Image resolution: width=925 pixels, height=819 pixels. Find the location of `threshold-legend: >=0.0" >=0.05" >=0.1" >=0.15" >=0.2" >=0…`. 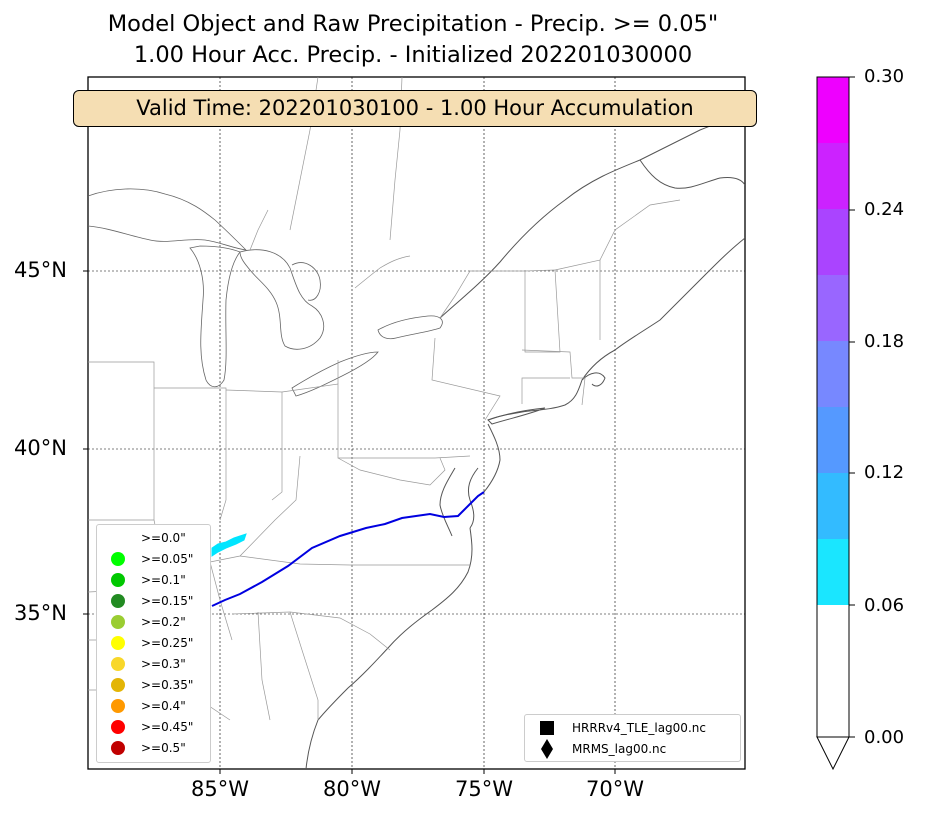

threshold-legend: >=0.0" >=0.05" >=0.1" >=0.15" >=0.2" >=0… is located at coordinates (153, 643).